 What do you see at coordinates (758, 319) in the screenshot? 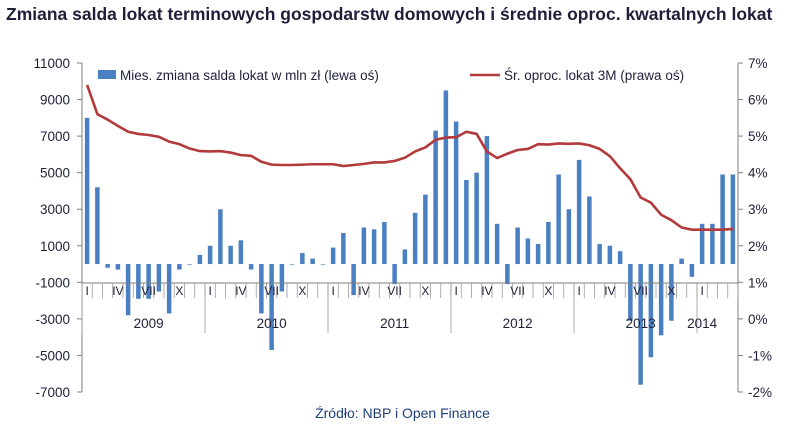
I see `right-tick-label: 0%` at bounding box center [758, 319].